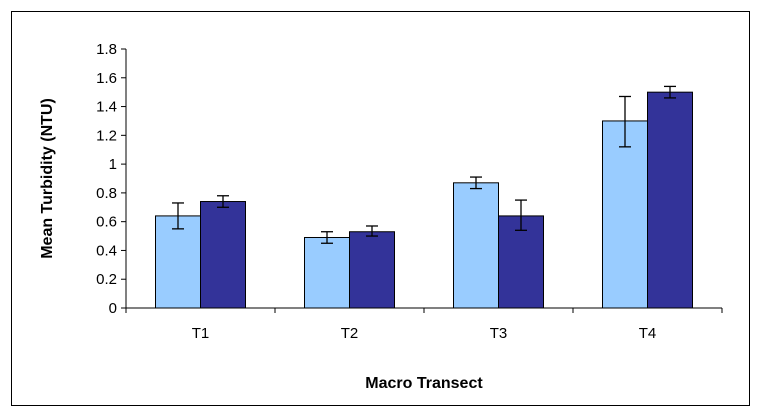  What do you see at coordinates (648, 333) in the screenshot?
I see `x-tick-label: T4` at bounding box center [648, 333].